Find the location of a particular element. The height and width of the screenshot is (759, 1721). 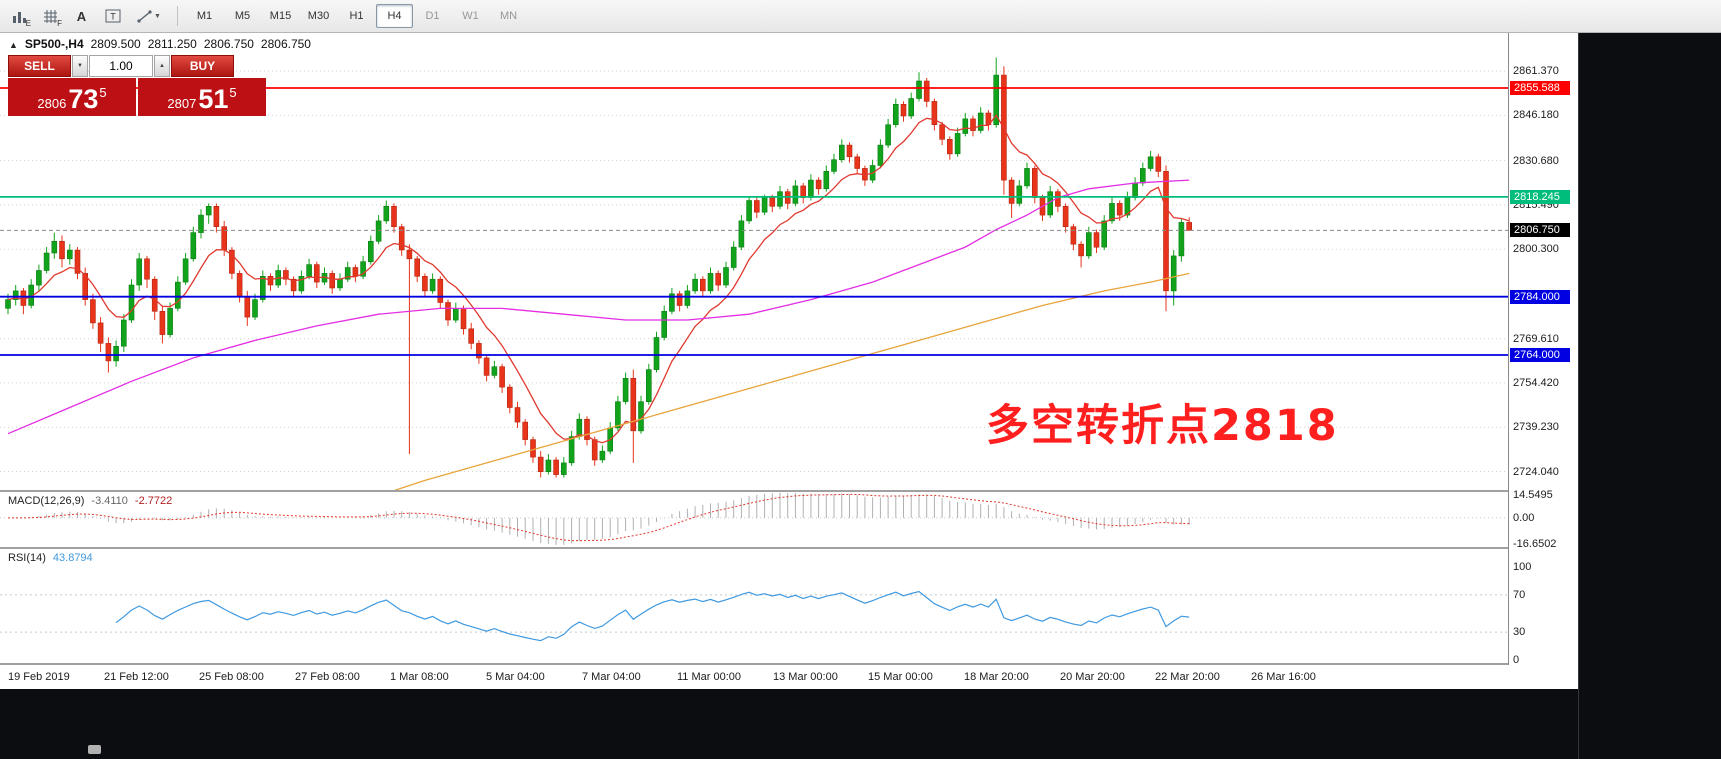

time-tick: 26 Mar 16:00 is located at coordinates (1283, 677).